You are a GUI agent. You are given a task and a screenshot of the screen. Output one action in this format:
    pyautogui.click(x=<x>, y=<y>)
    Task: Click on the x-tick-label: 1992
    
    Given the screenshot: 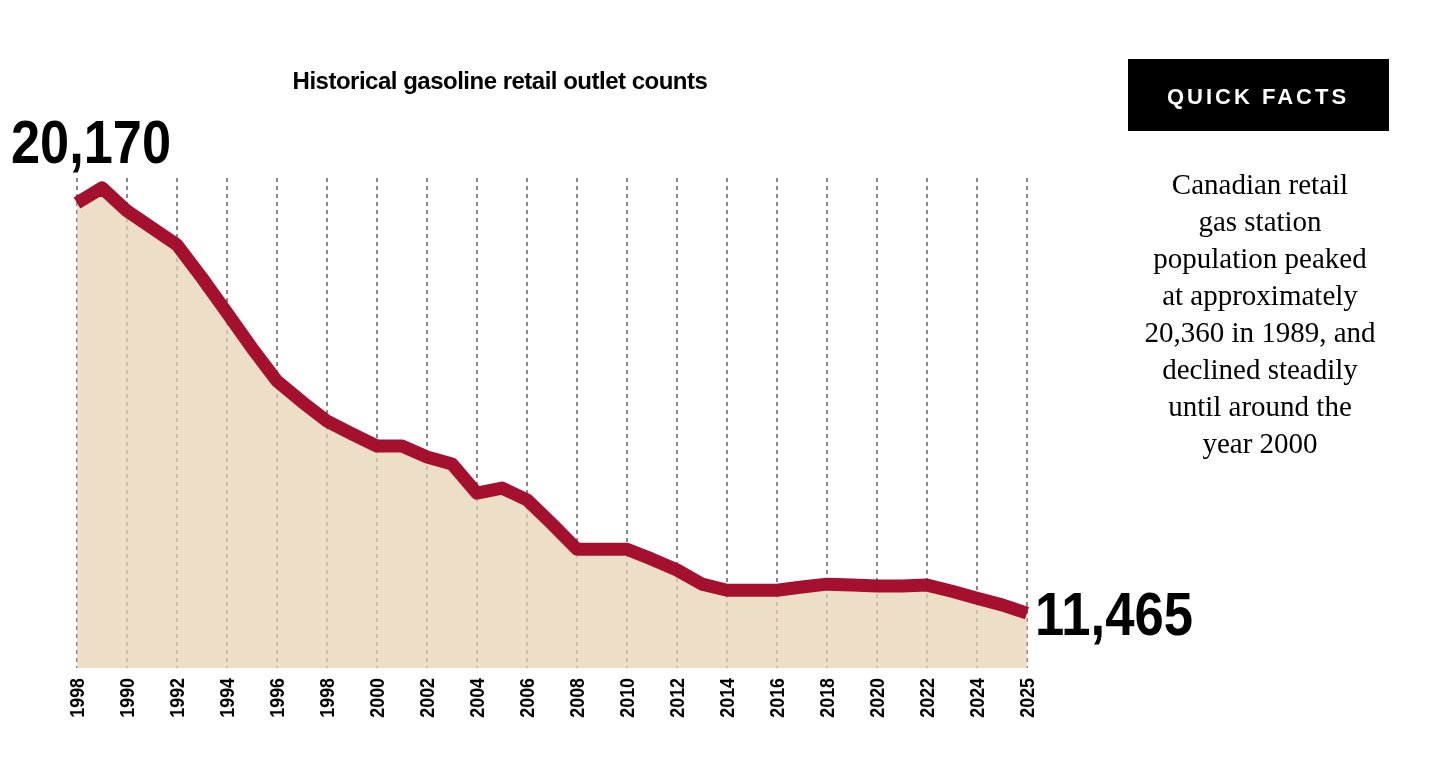 What is the action you would take?
    pyautogui.click(x=176, y=697)
    